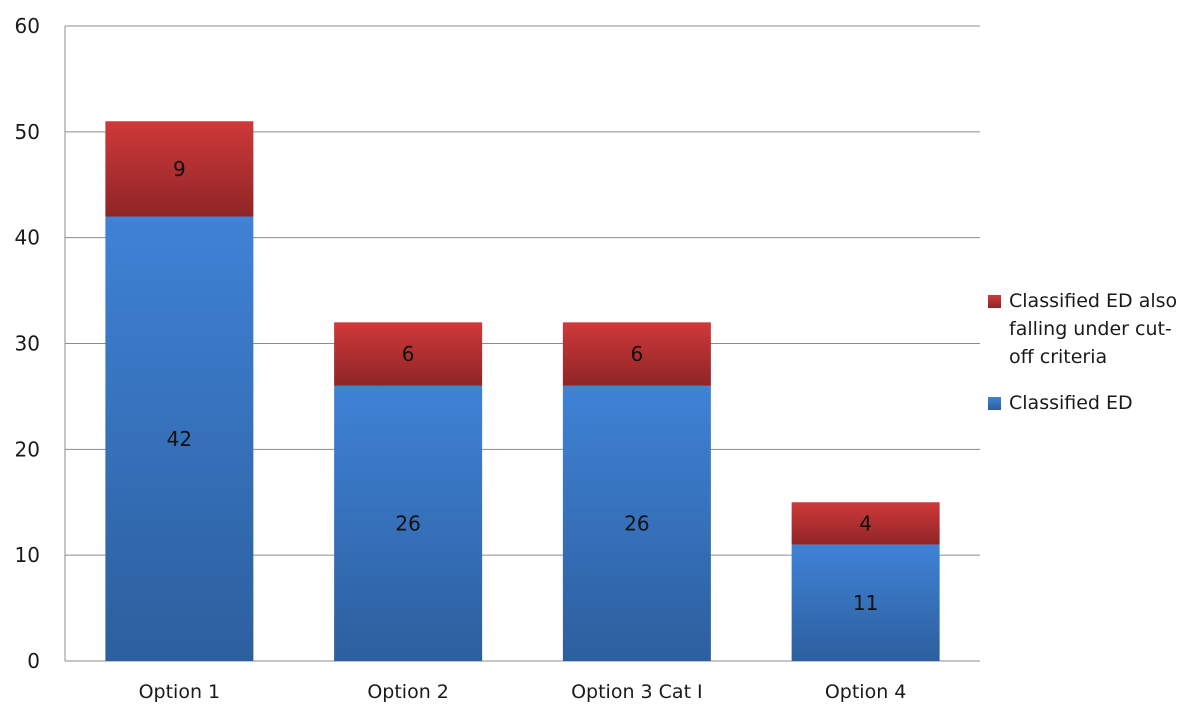 The image size is (1198, 708). I want to click on x-category-label: Option 4, so click(866, 692).